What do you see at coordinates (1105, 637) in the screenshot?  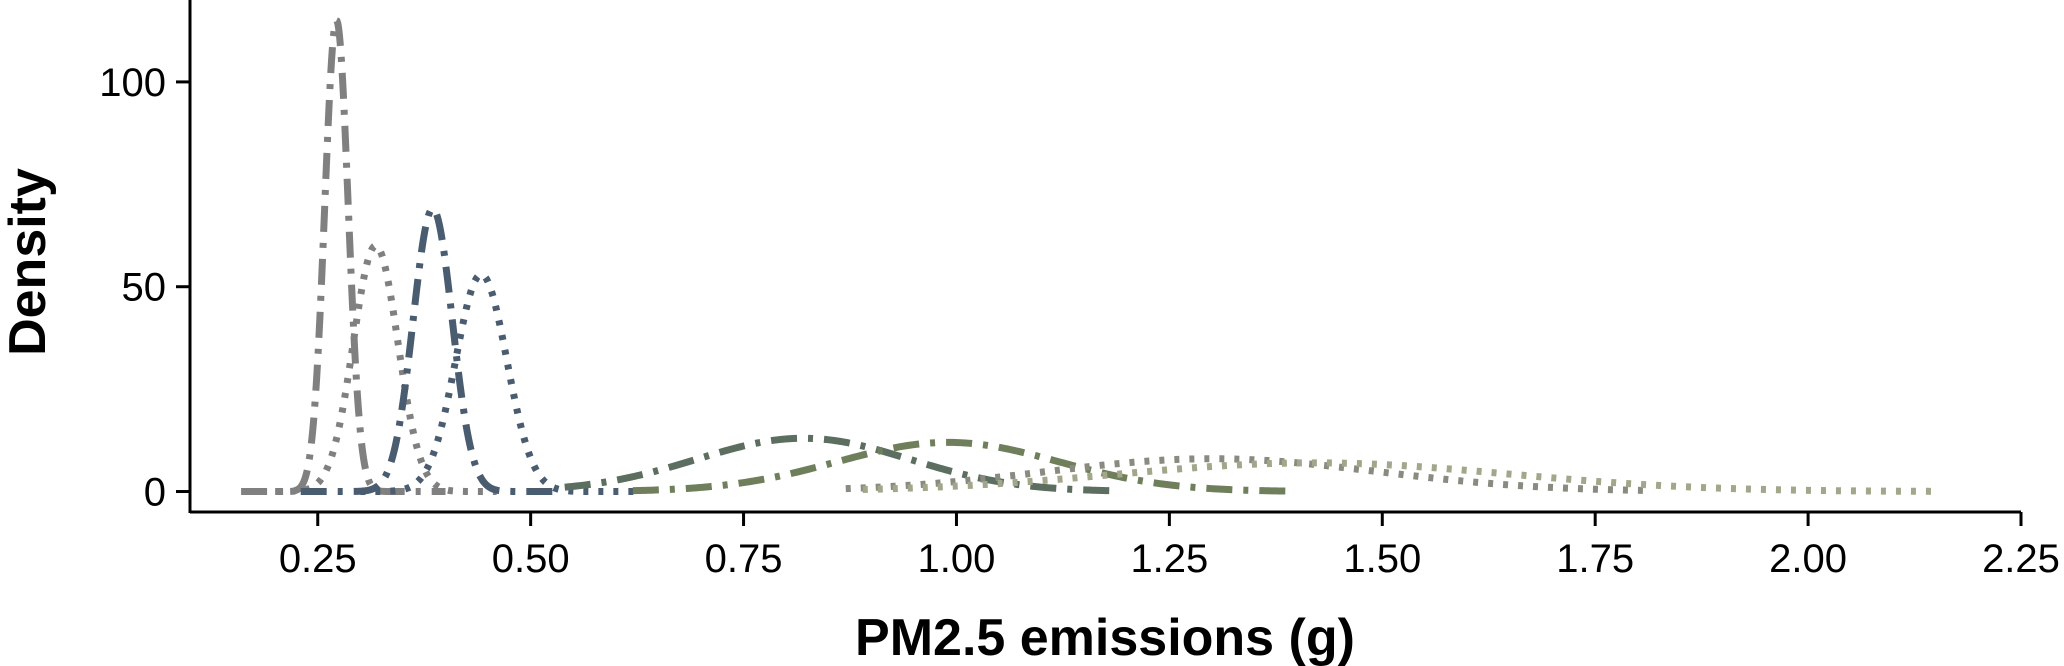 I see `x-axis-title: PM2.5 emissions (g)` at bounding box center [1105, 637].